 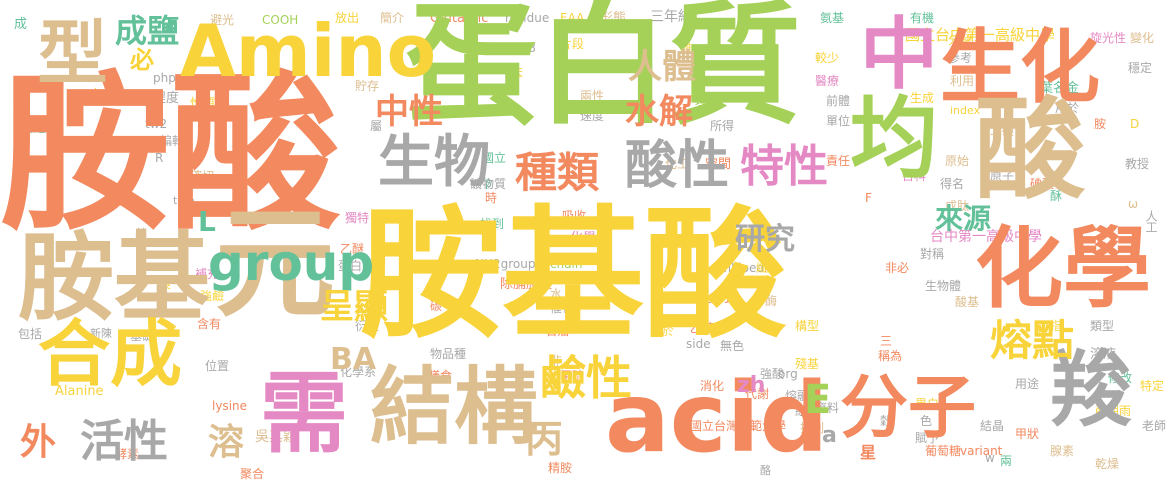 What do you see at coordinates (1056, 326) in the screenshot?
I see `small-word: 指` at bounding box center [1056, 326].